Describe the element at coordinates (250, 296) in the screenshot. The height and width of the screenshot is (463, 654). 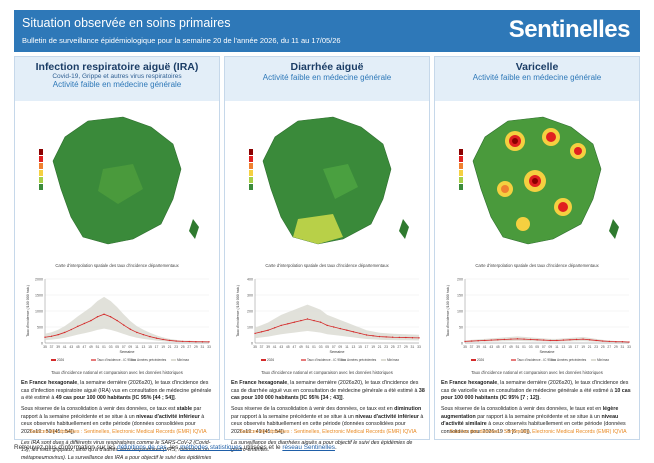
I see `y-tick-label: 300` at that location.